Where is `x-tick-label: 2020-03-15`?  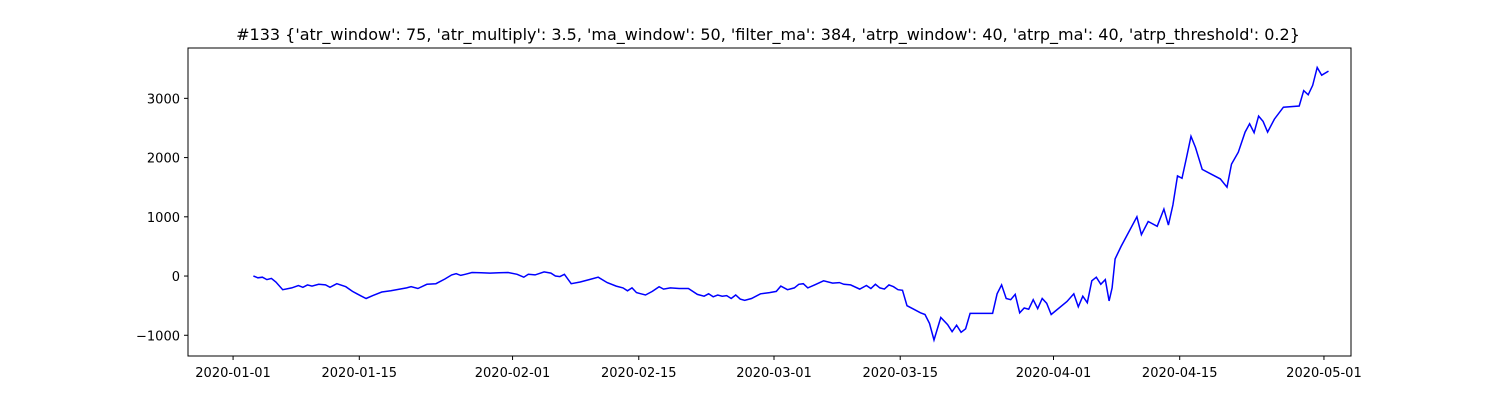 x-tick-label: 2020-03-15 is located at coordinates (900, 373).